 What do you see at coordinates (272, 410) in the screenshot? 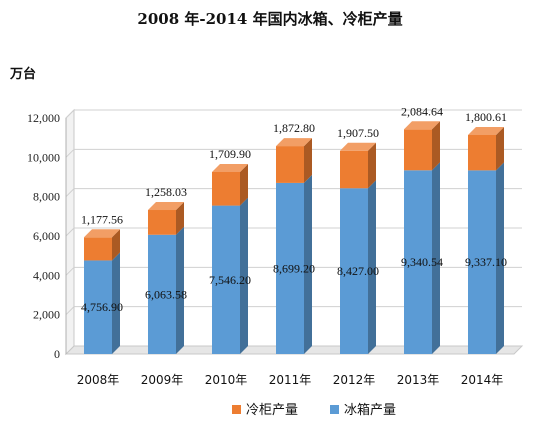
I see `legend-label: 冷柜产量` at bounding box center [272, 410].